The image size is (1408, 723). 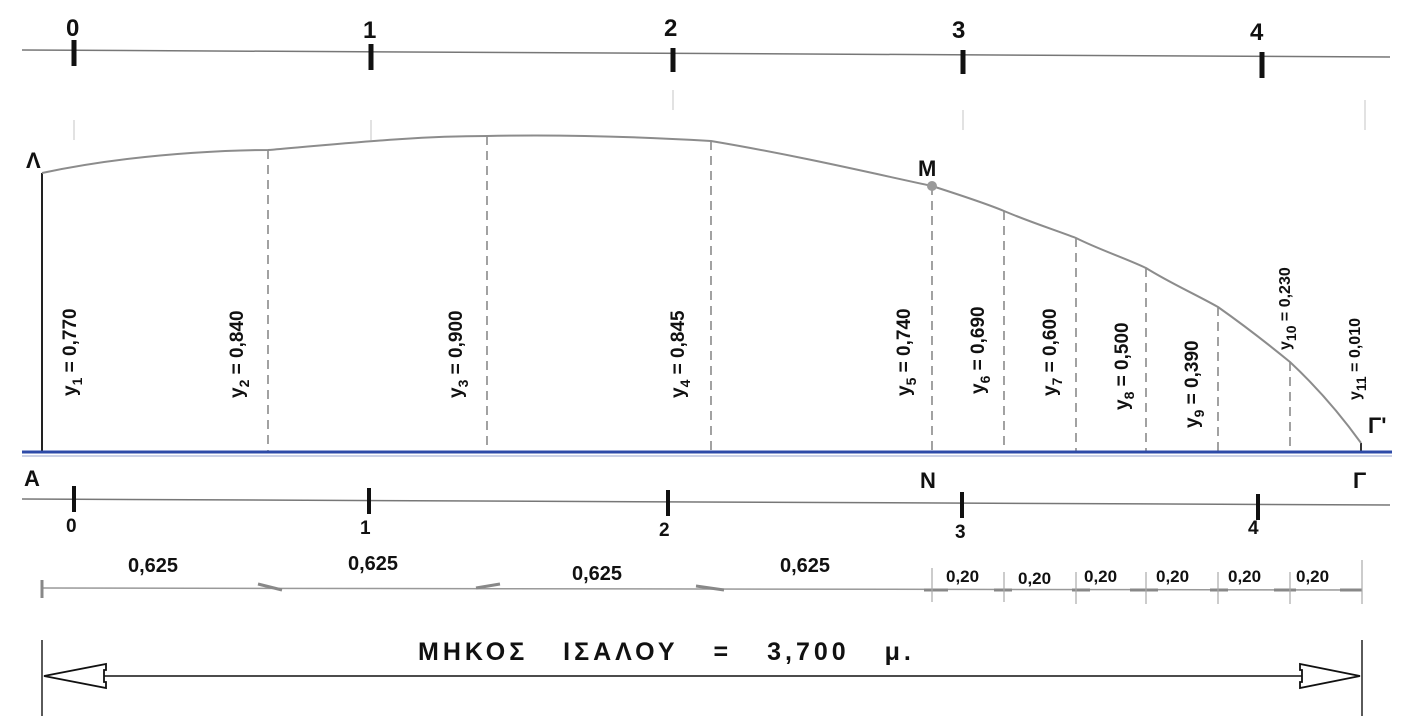 I want to click on top-station-axis, so click(x=706, y=53).